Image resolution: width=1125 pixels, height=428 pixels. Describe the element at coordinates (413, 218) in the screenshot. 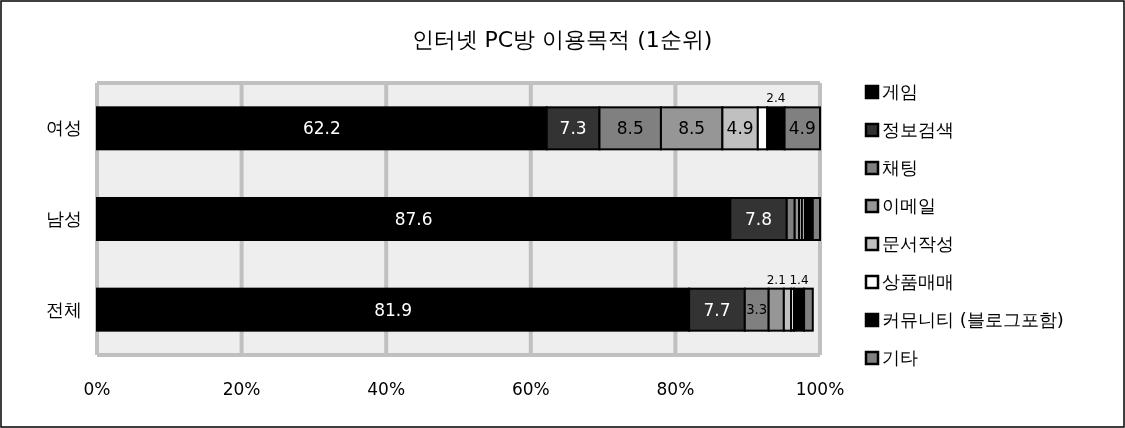

I see `data-label: 87.6` at that location.